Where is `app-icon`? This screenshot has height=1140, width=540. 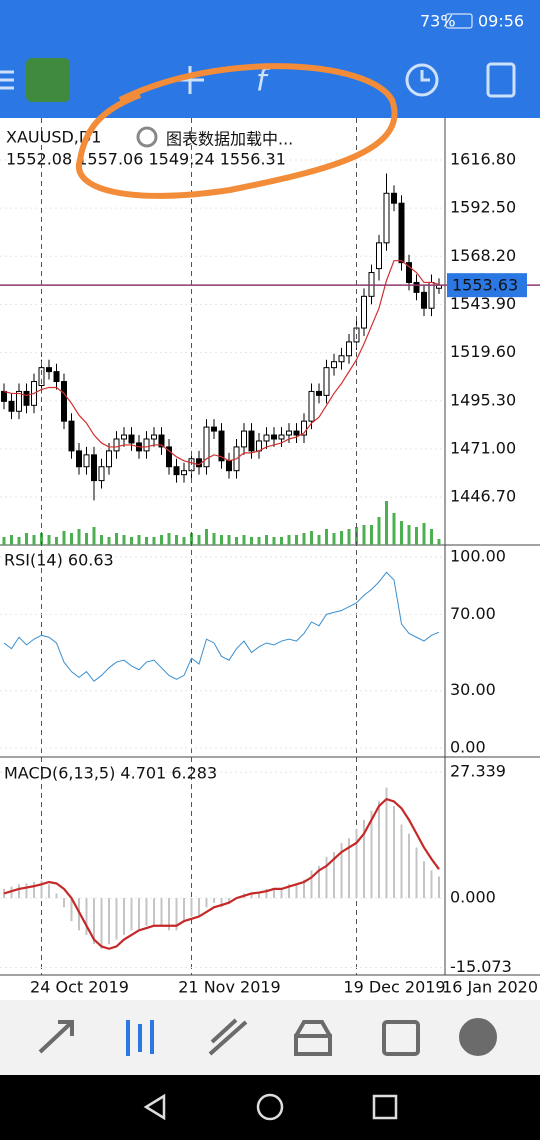 app-icon is located at coordinates (48, 80).